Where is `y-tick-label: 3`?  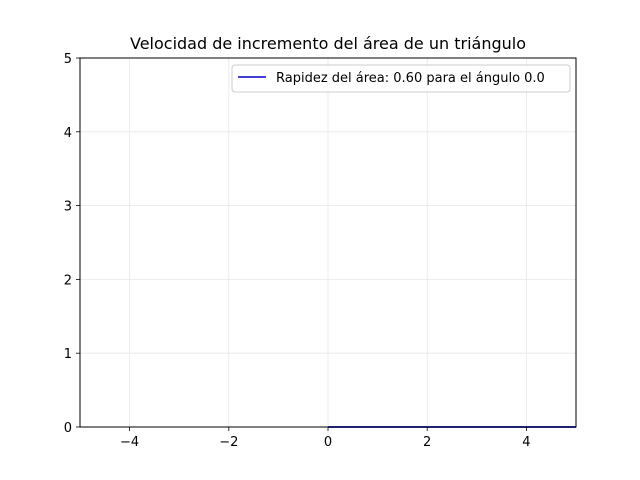
y-tick-label: 3 is located at coordinates (68, 207).